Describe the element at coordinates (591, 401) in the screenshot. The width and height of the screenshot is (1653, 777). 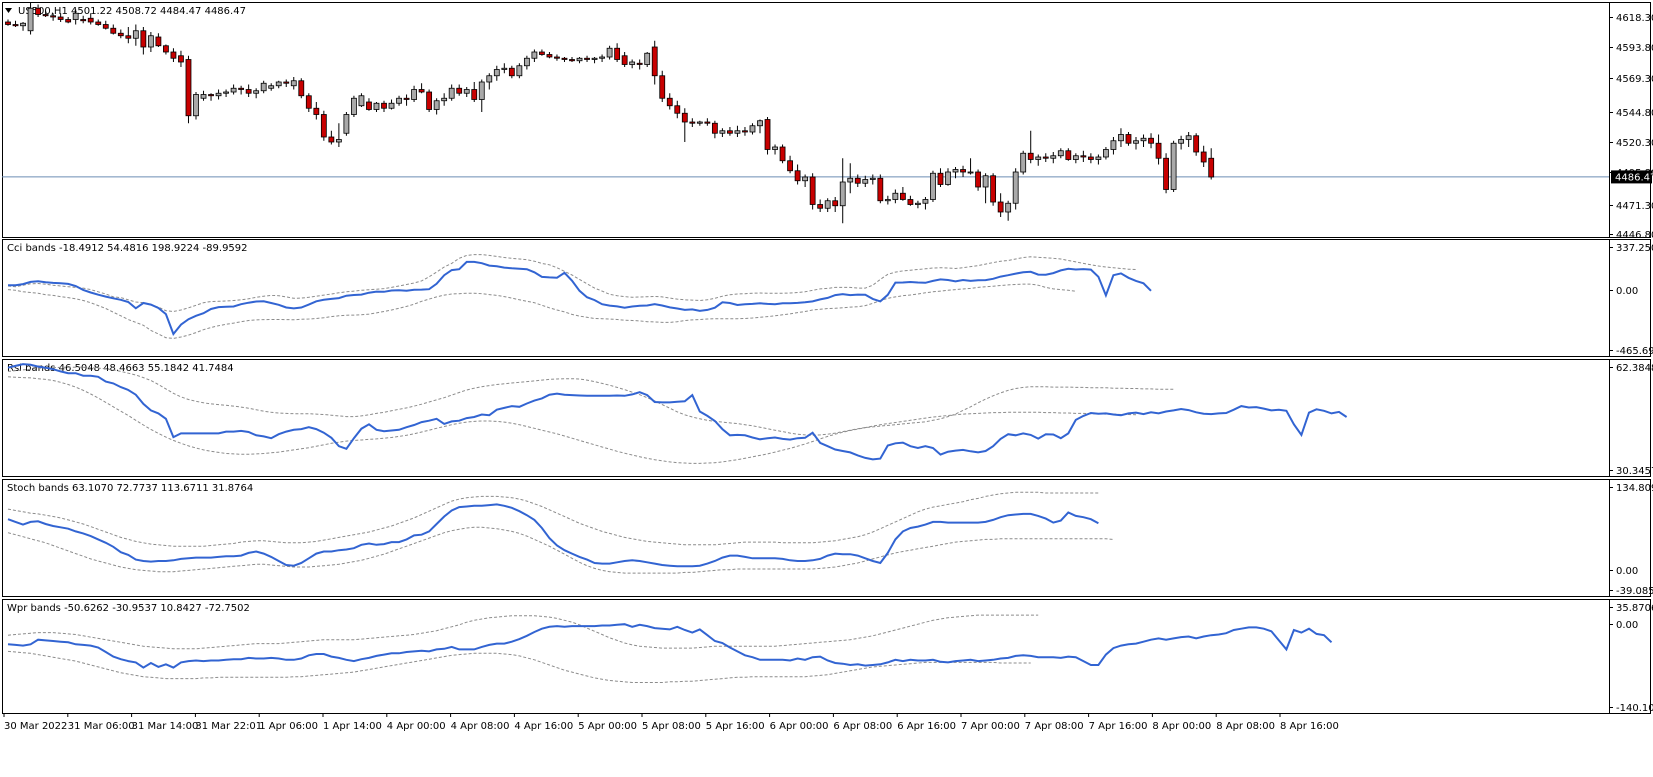
I see `upper-band-line` at that location.